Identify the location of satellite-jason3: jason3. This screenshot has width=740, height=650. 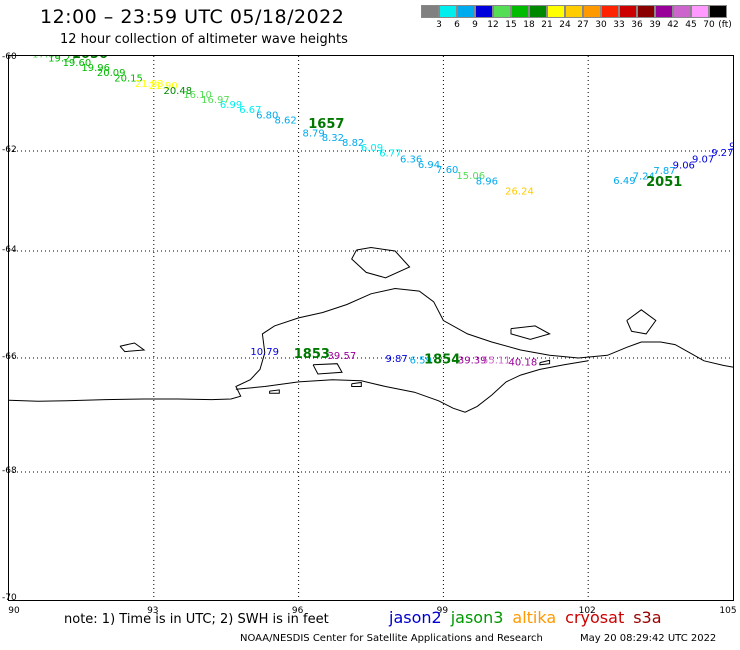
(477, 617).